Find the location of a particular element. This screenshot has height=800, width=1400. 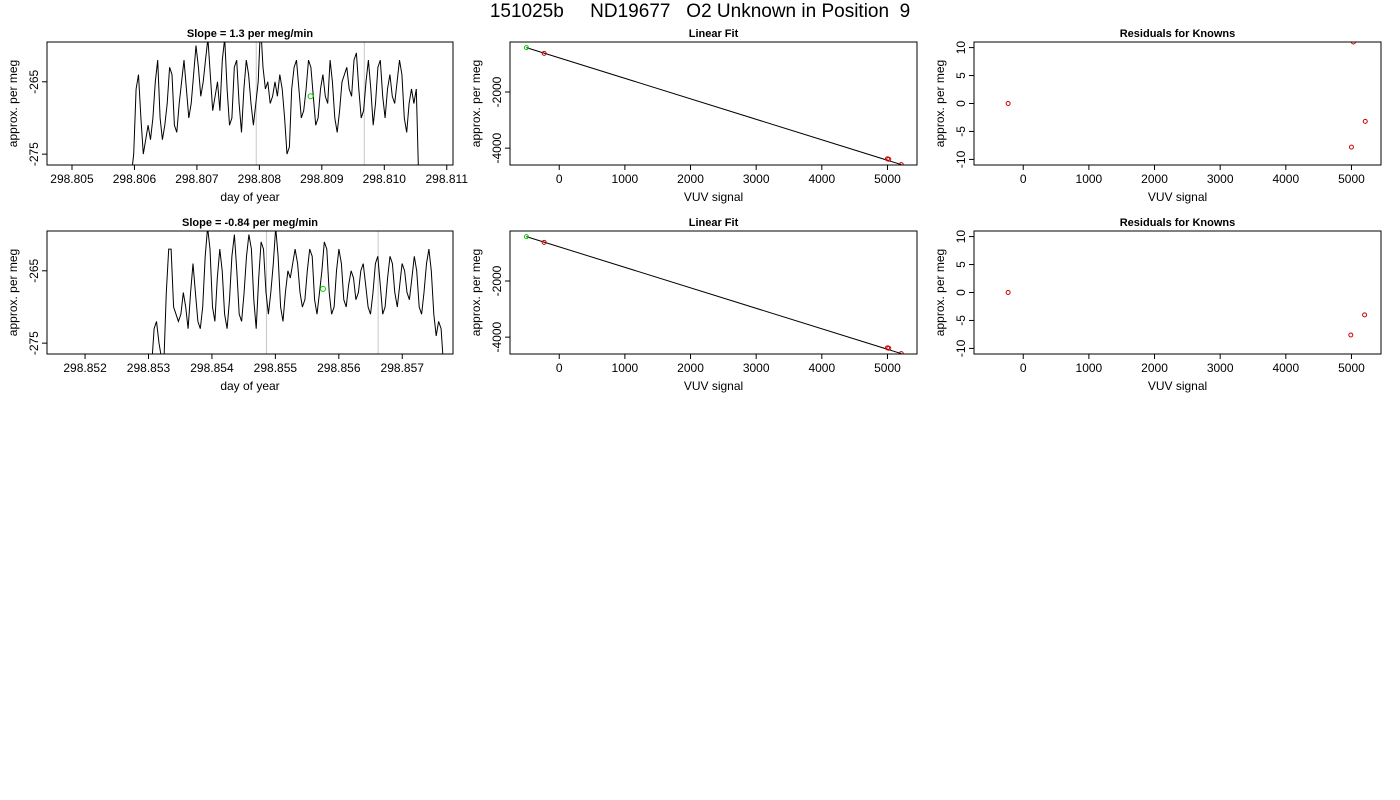

y-tick-label: -2000 is located at coordinates (497, 280).